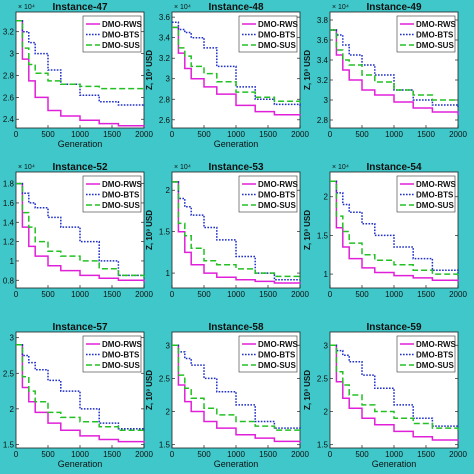 The width and height of the screenshot is (474, 474). I want to click on subplot-title: Instance-59, so click(393, 327).